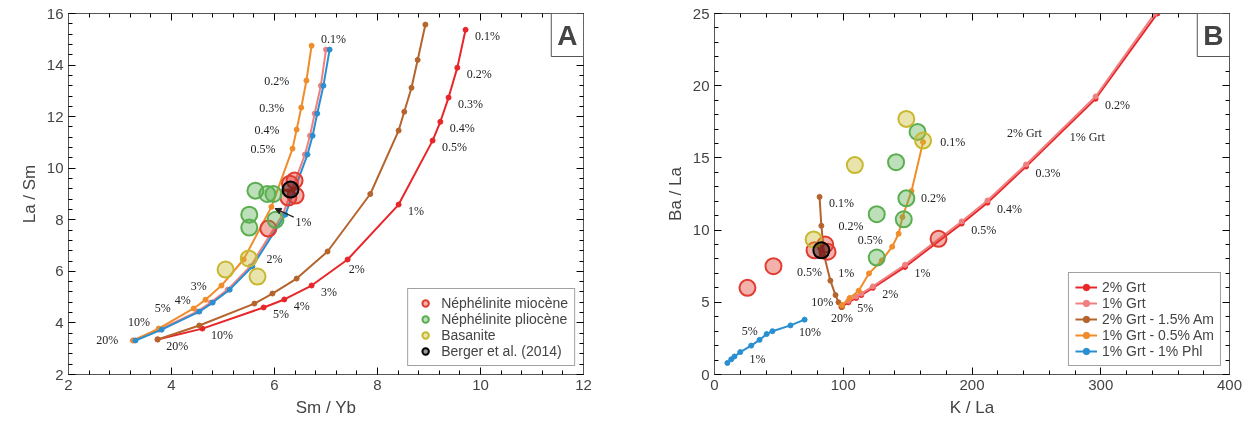 This screenshot has height=434, width=1257. Describe the element at coordinates (377, 384) in the screenshot. I see `x-tick-label: 8` at that location.